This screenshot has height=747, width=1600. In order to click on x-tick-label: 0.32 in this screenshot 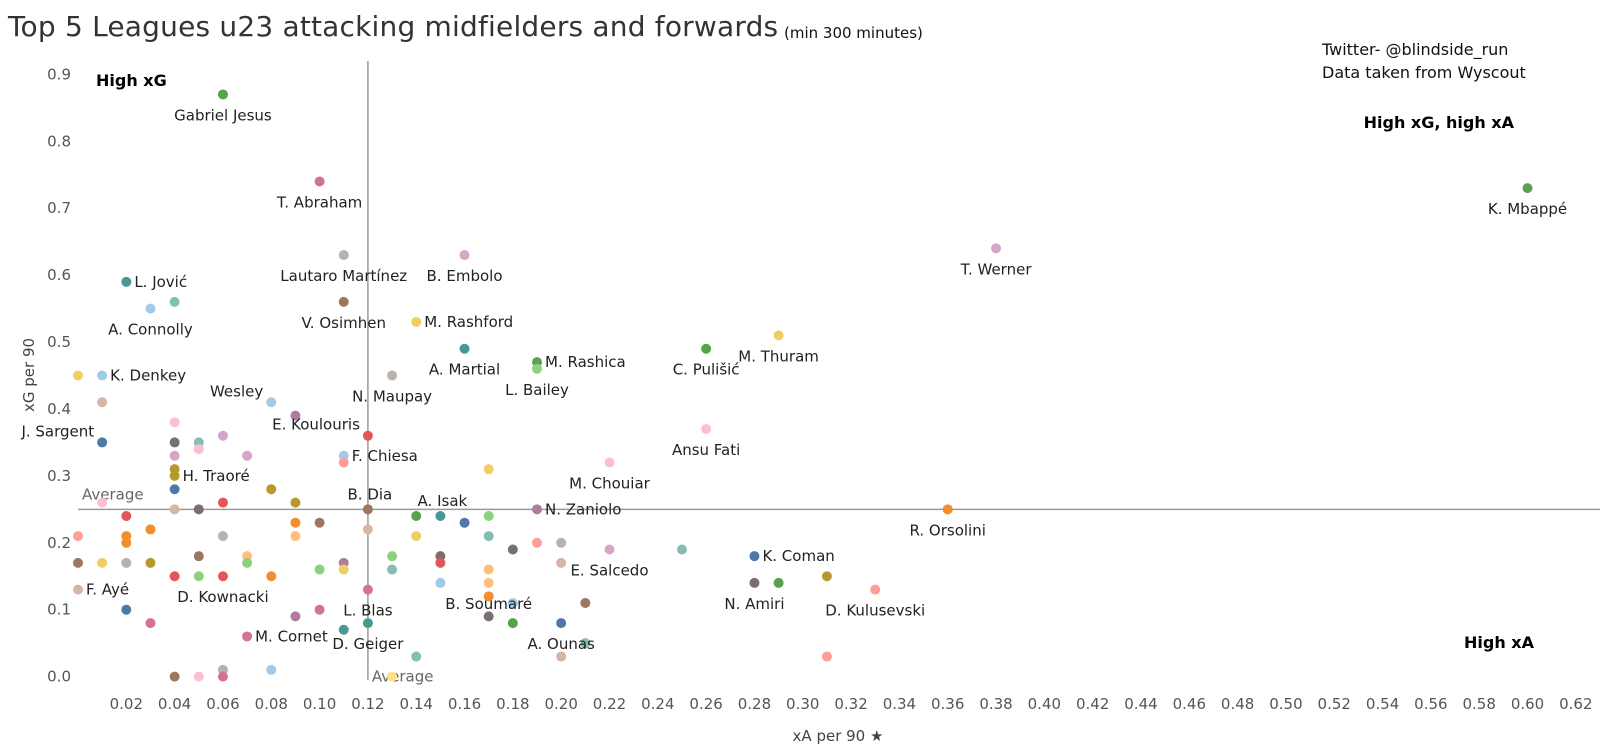, I will do `click(850, 704)`.